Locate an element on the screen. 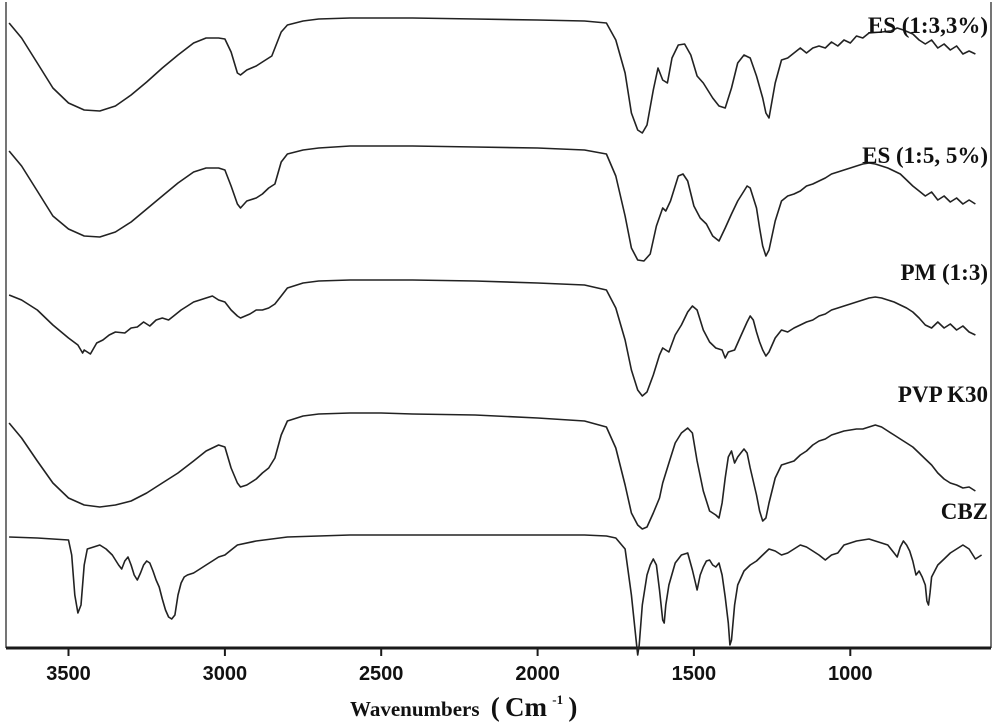  x-axis-unit: Cm is located at coordinates (526, 707).